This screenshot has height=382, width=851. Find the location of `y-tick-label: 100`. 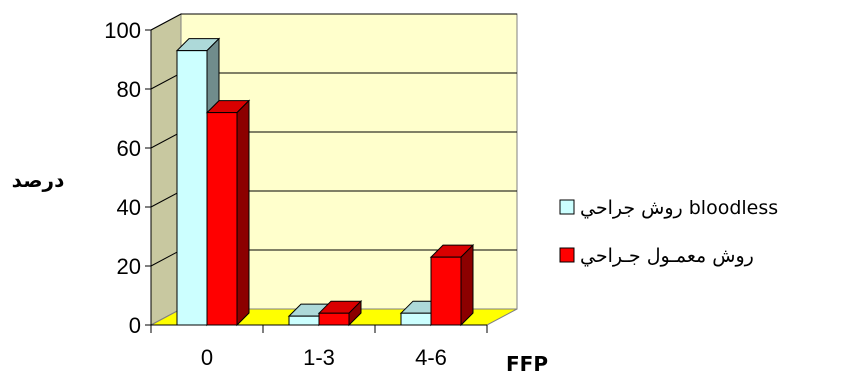

y-tick-label: 100 is located at coordinates (122, 30).